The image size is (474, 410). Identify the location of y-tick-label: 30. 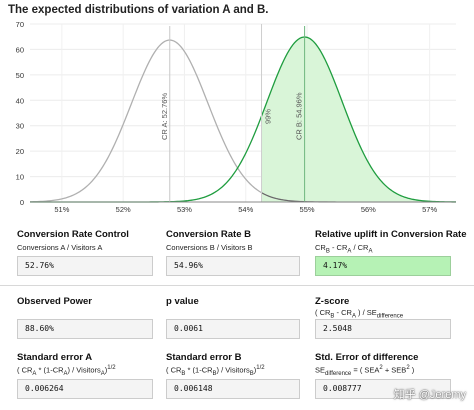
(20, 126).